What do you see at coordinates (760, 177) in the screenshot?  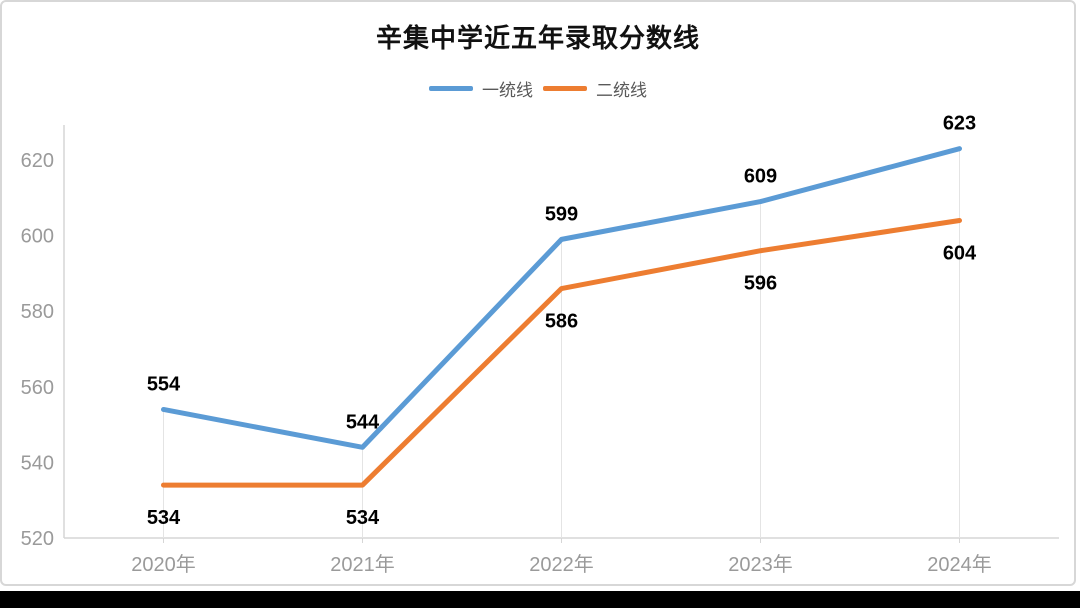 I see `data-label: 609` at bounding box center [760, 177].